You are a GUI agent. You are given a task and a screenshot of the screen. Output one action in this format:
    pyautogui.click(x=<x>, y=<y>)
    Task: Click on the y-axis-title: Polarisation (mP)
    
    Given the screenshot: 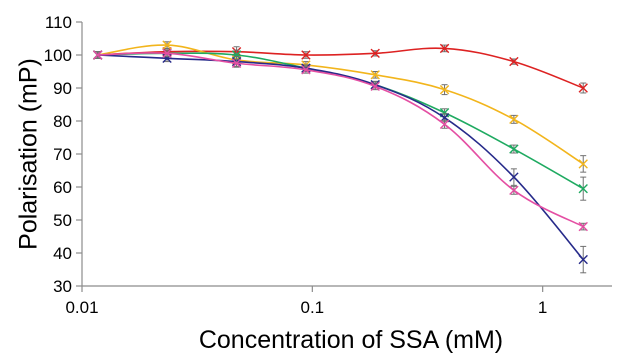 What is the action you would take?
    pyautogui.click(x=29, y=154)
    